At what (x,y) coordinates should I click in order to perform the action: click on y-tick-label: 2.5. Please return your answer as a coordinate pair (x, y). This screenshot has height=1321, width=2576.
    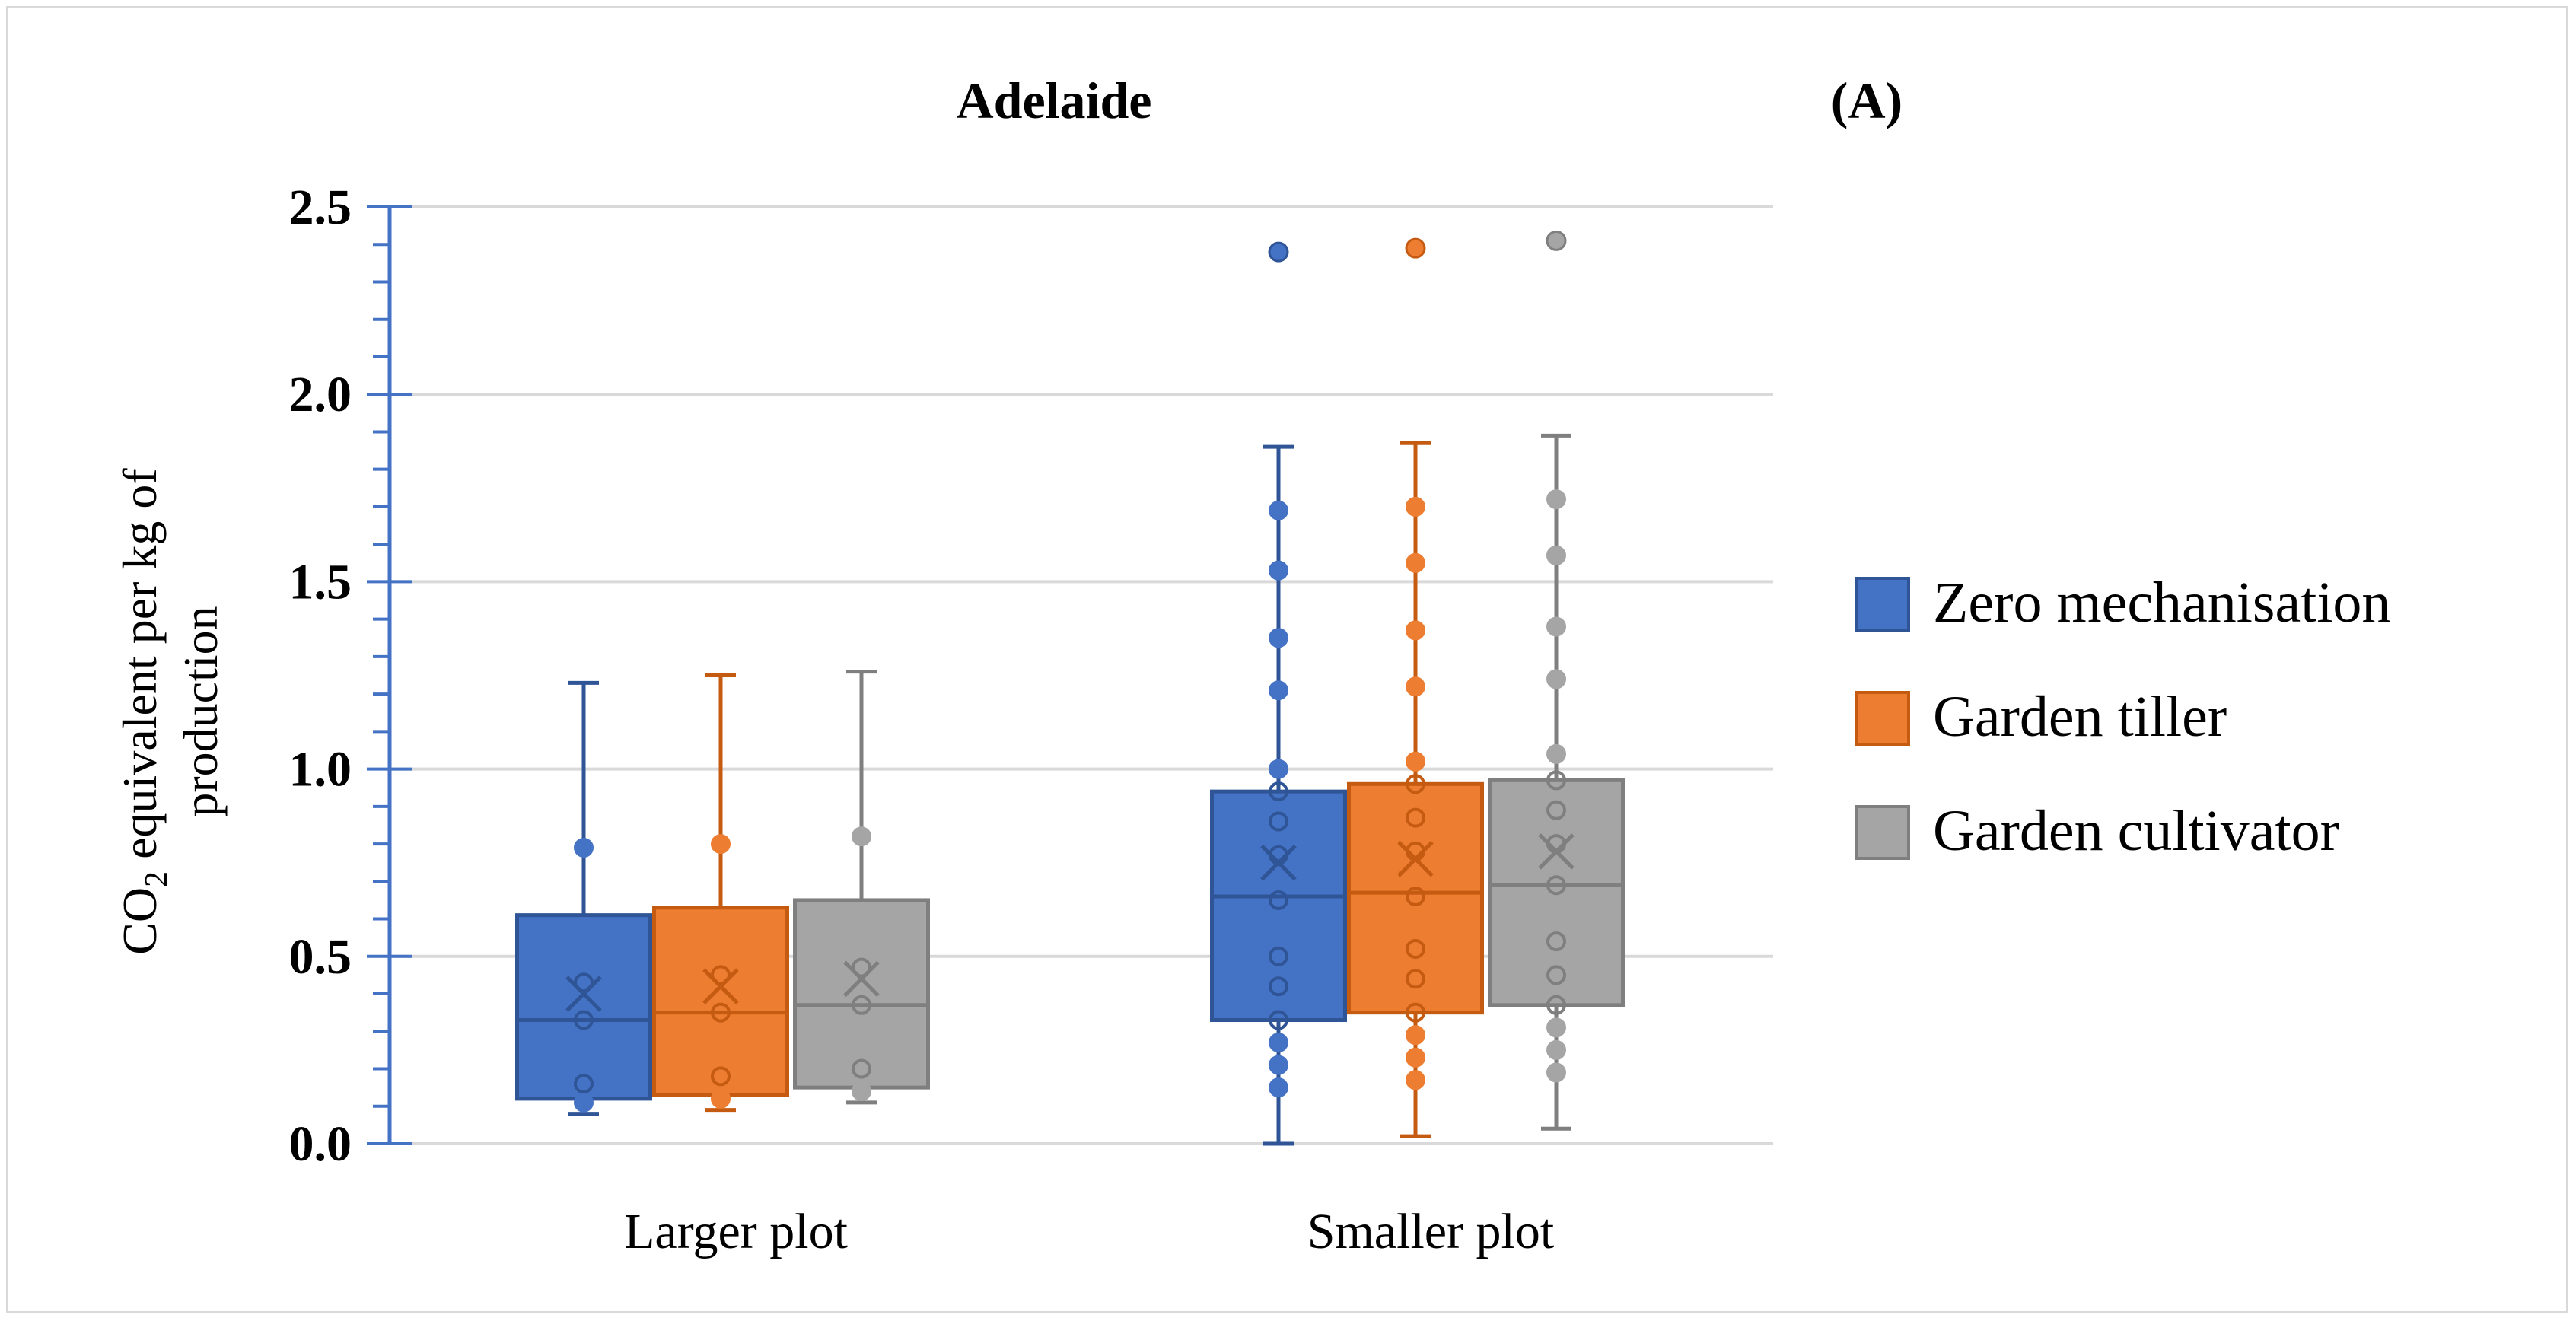
    Looking at the image, I should click on (320, 207).